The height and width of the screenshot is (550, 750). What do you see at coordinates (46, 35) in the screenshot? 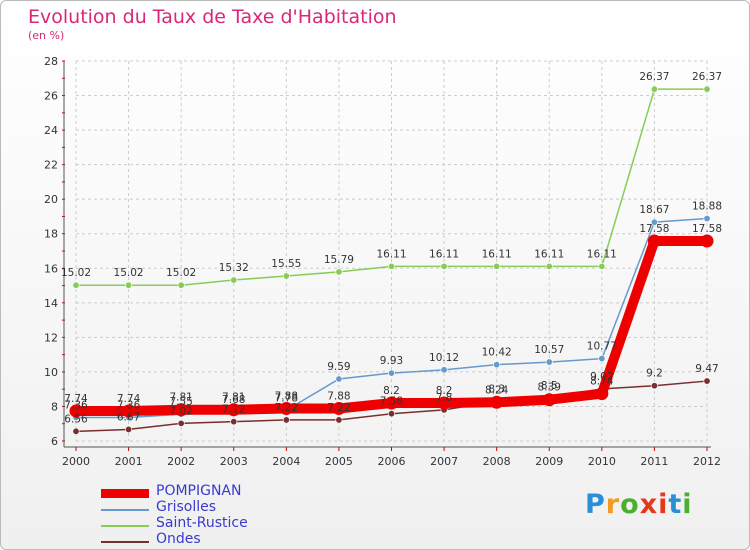
I see `chart-subtitle: (en %)` at bounding box center [46, 35].